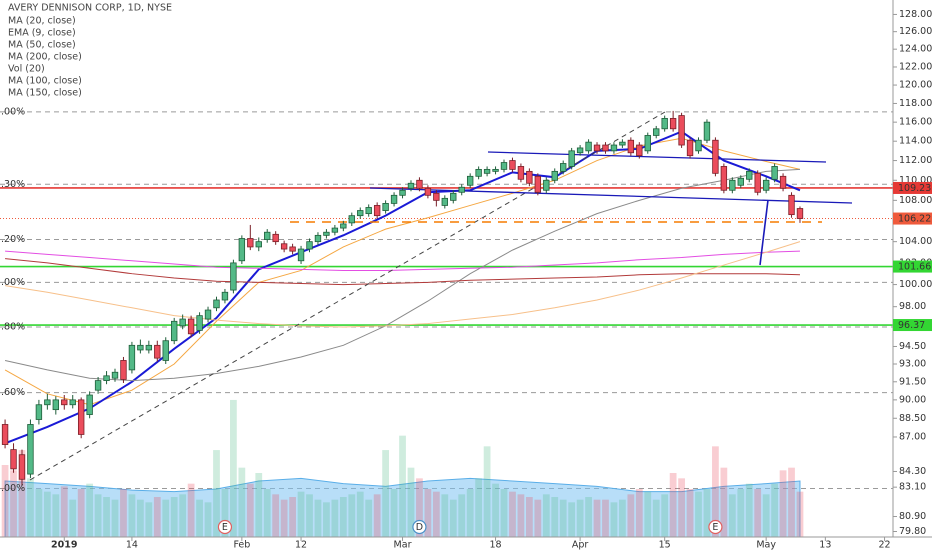  Describe the element at coordinates (132, 545) in the screenshot. I see `x-tick-label: 14` at that location.